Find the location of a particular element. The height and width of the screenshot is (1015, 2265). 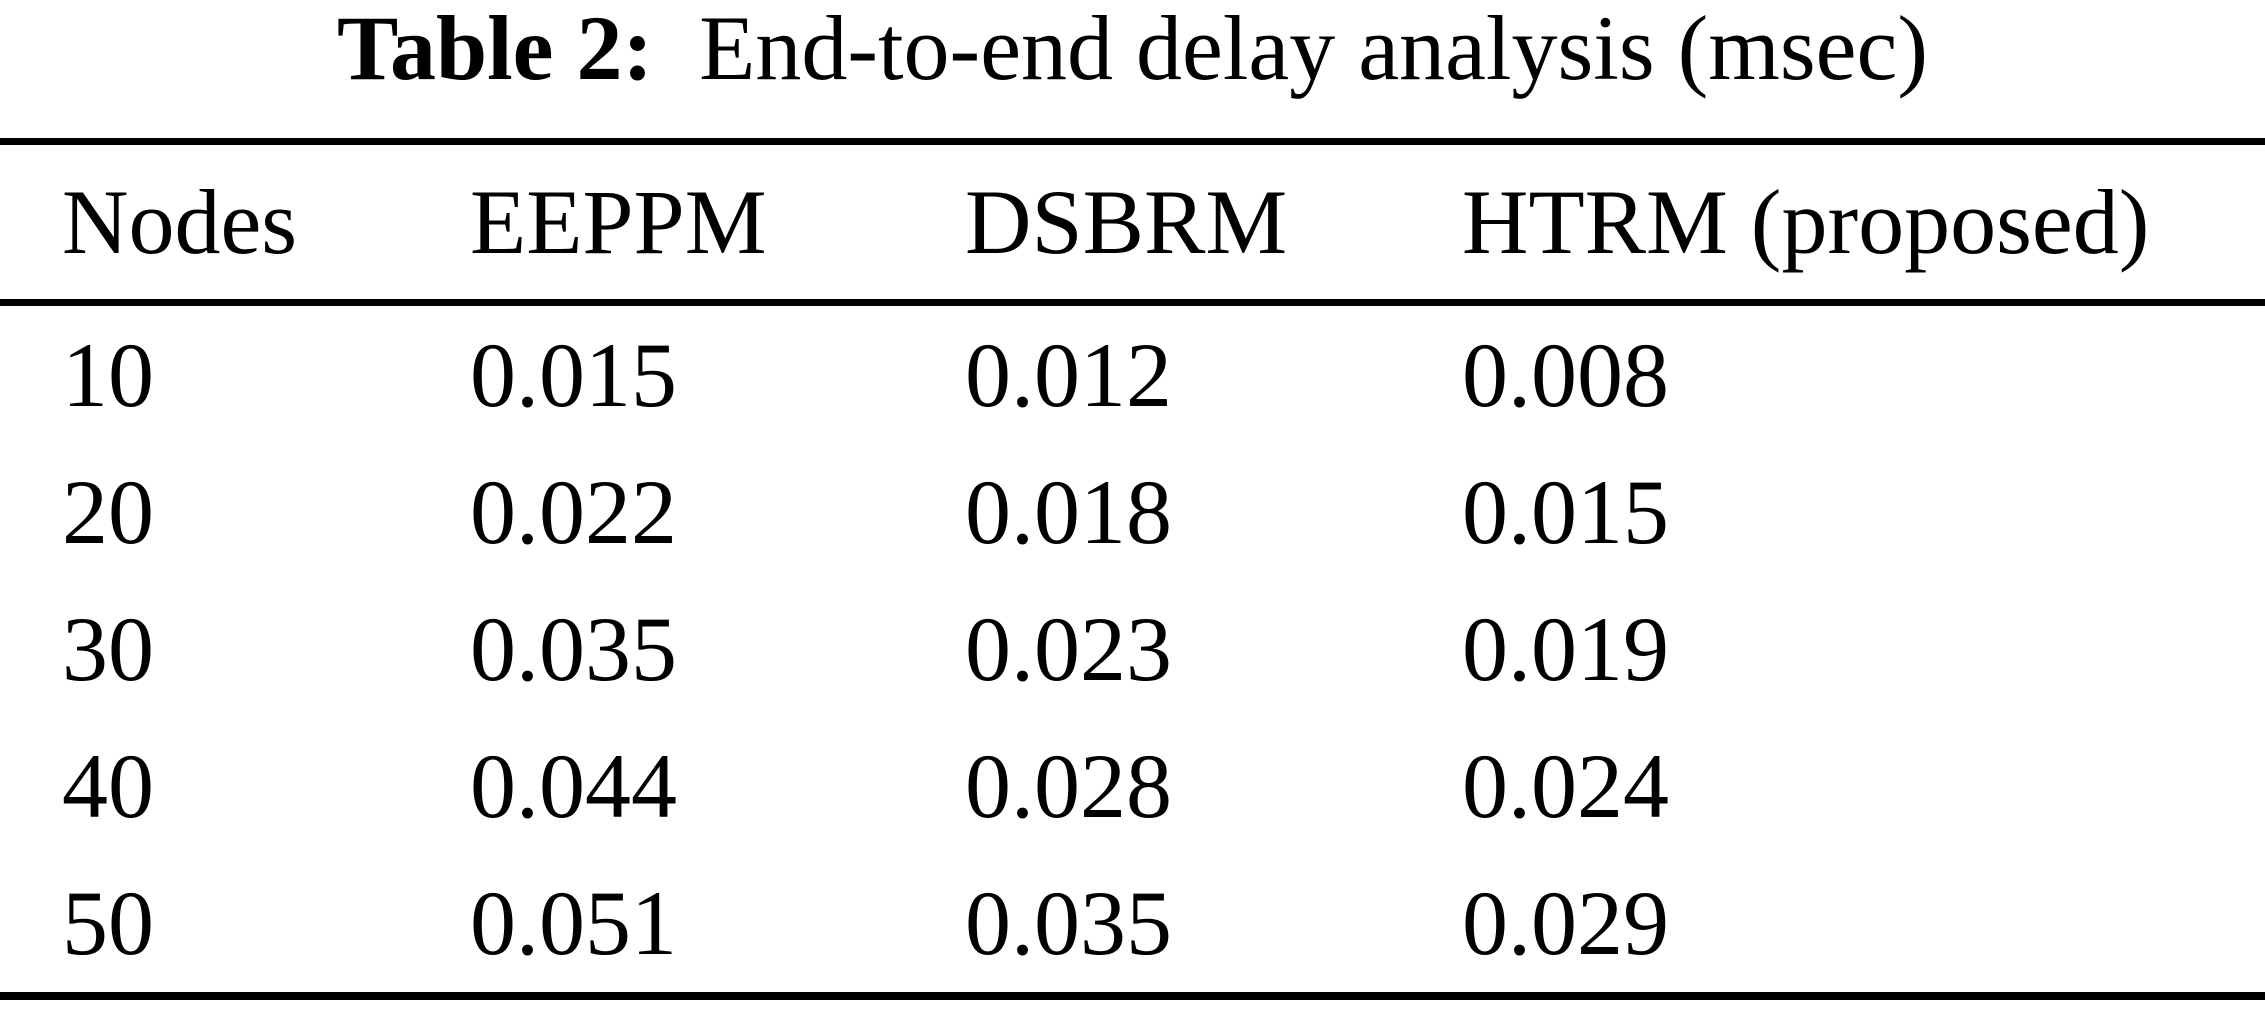

table-row: 40 0.044 0.028 0.024 is located at coordinates (1163, 786).